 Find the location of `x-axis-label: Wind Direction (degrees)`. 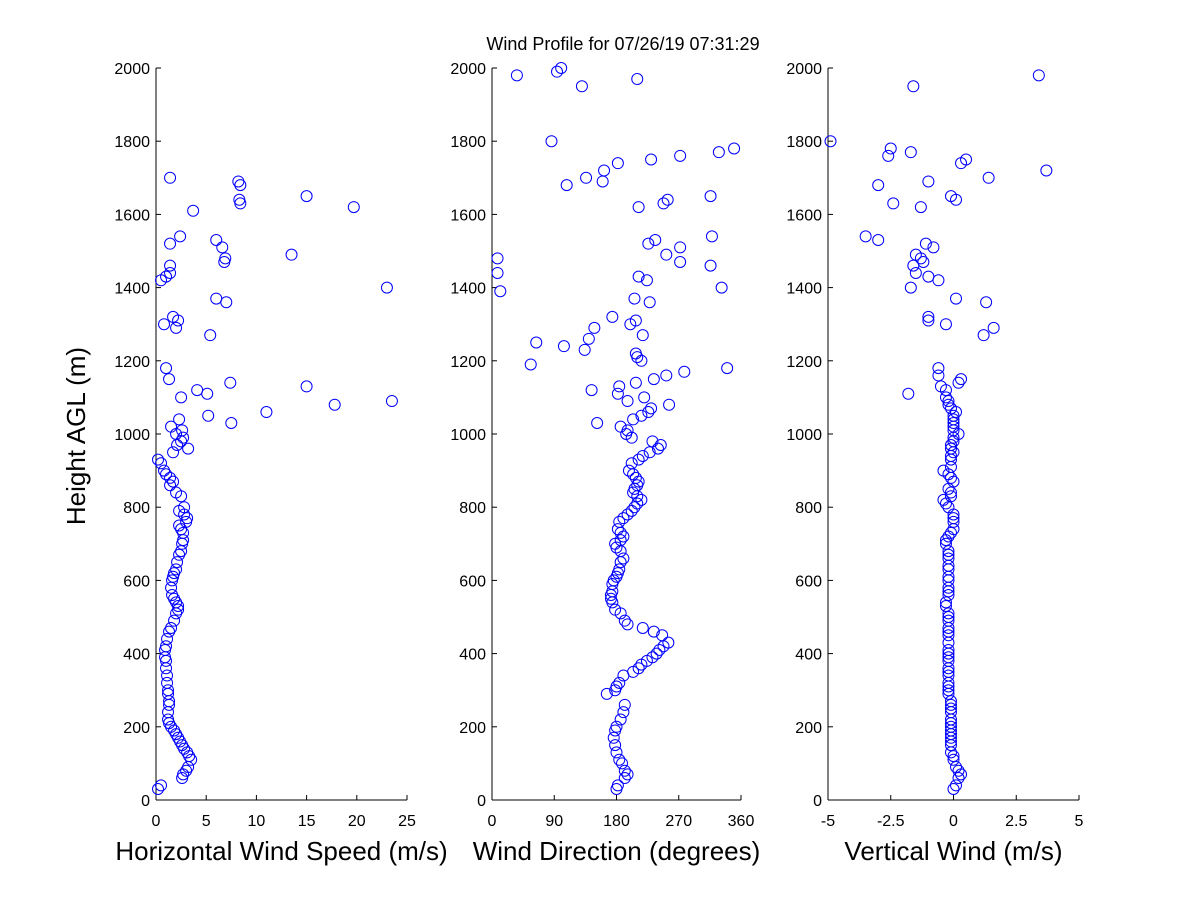

x-axis-label: Wind Direction (degrees) is located at coordinates (617, 851).